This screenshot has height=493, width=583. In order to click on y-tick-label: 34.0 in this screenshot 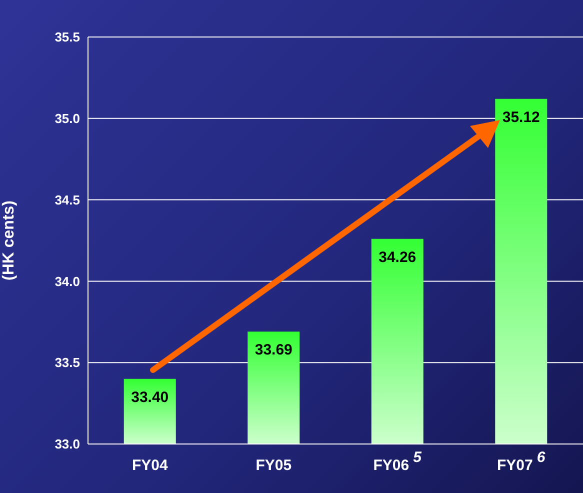, I will do `click(67, 281)`.